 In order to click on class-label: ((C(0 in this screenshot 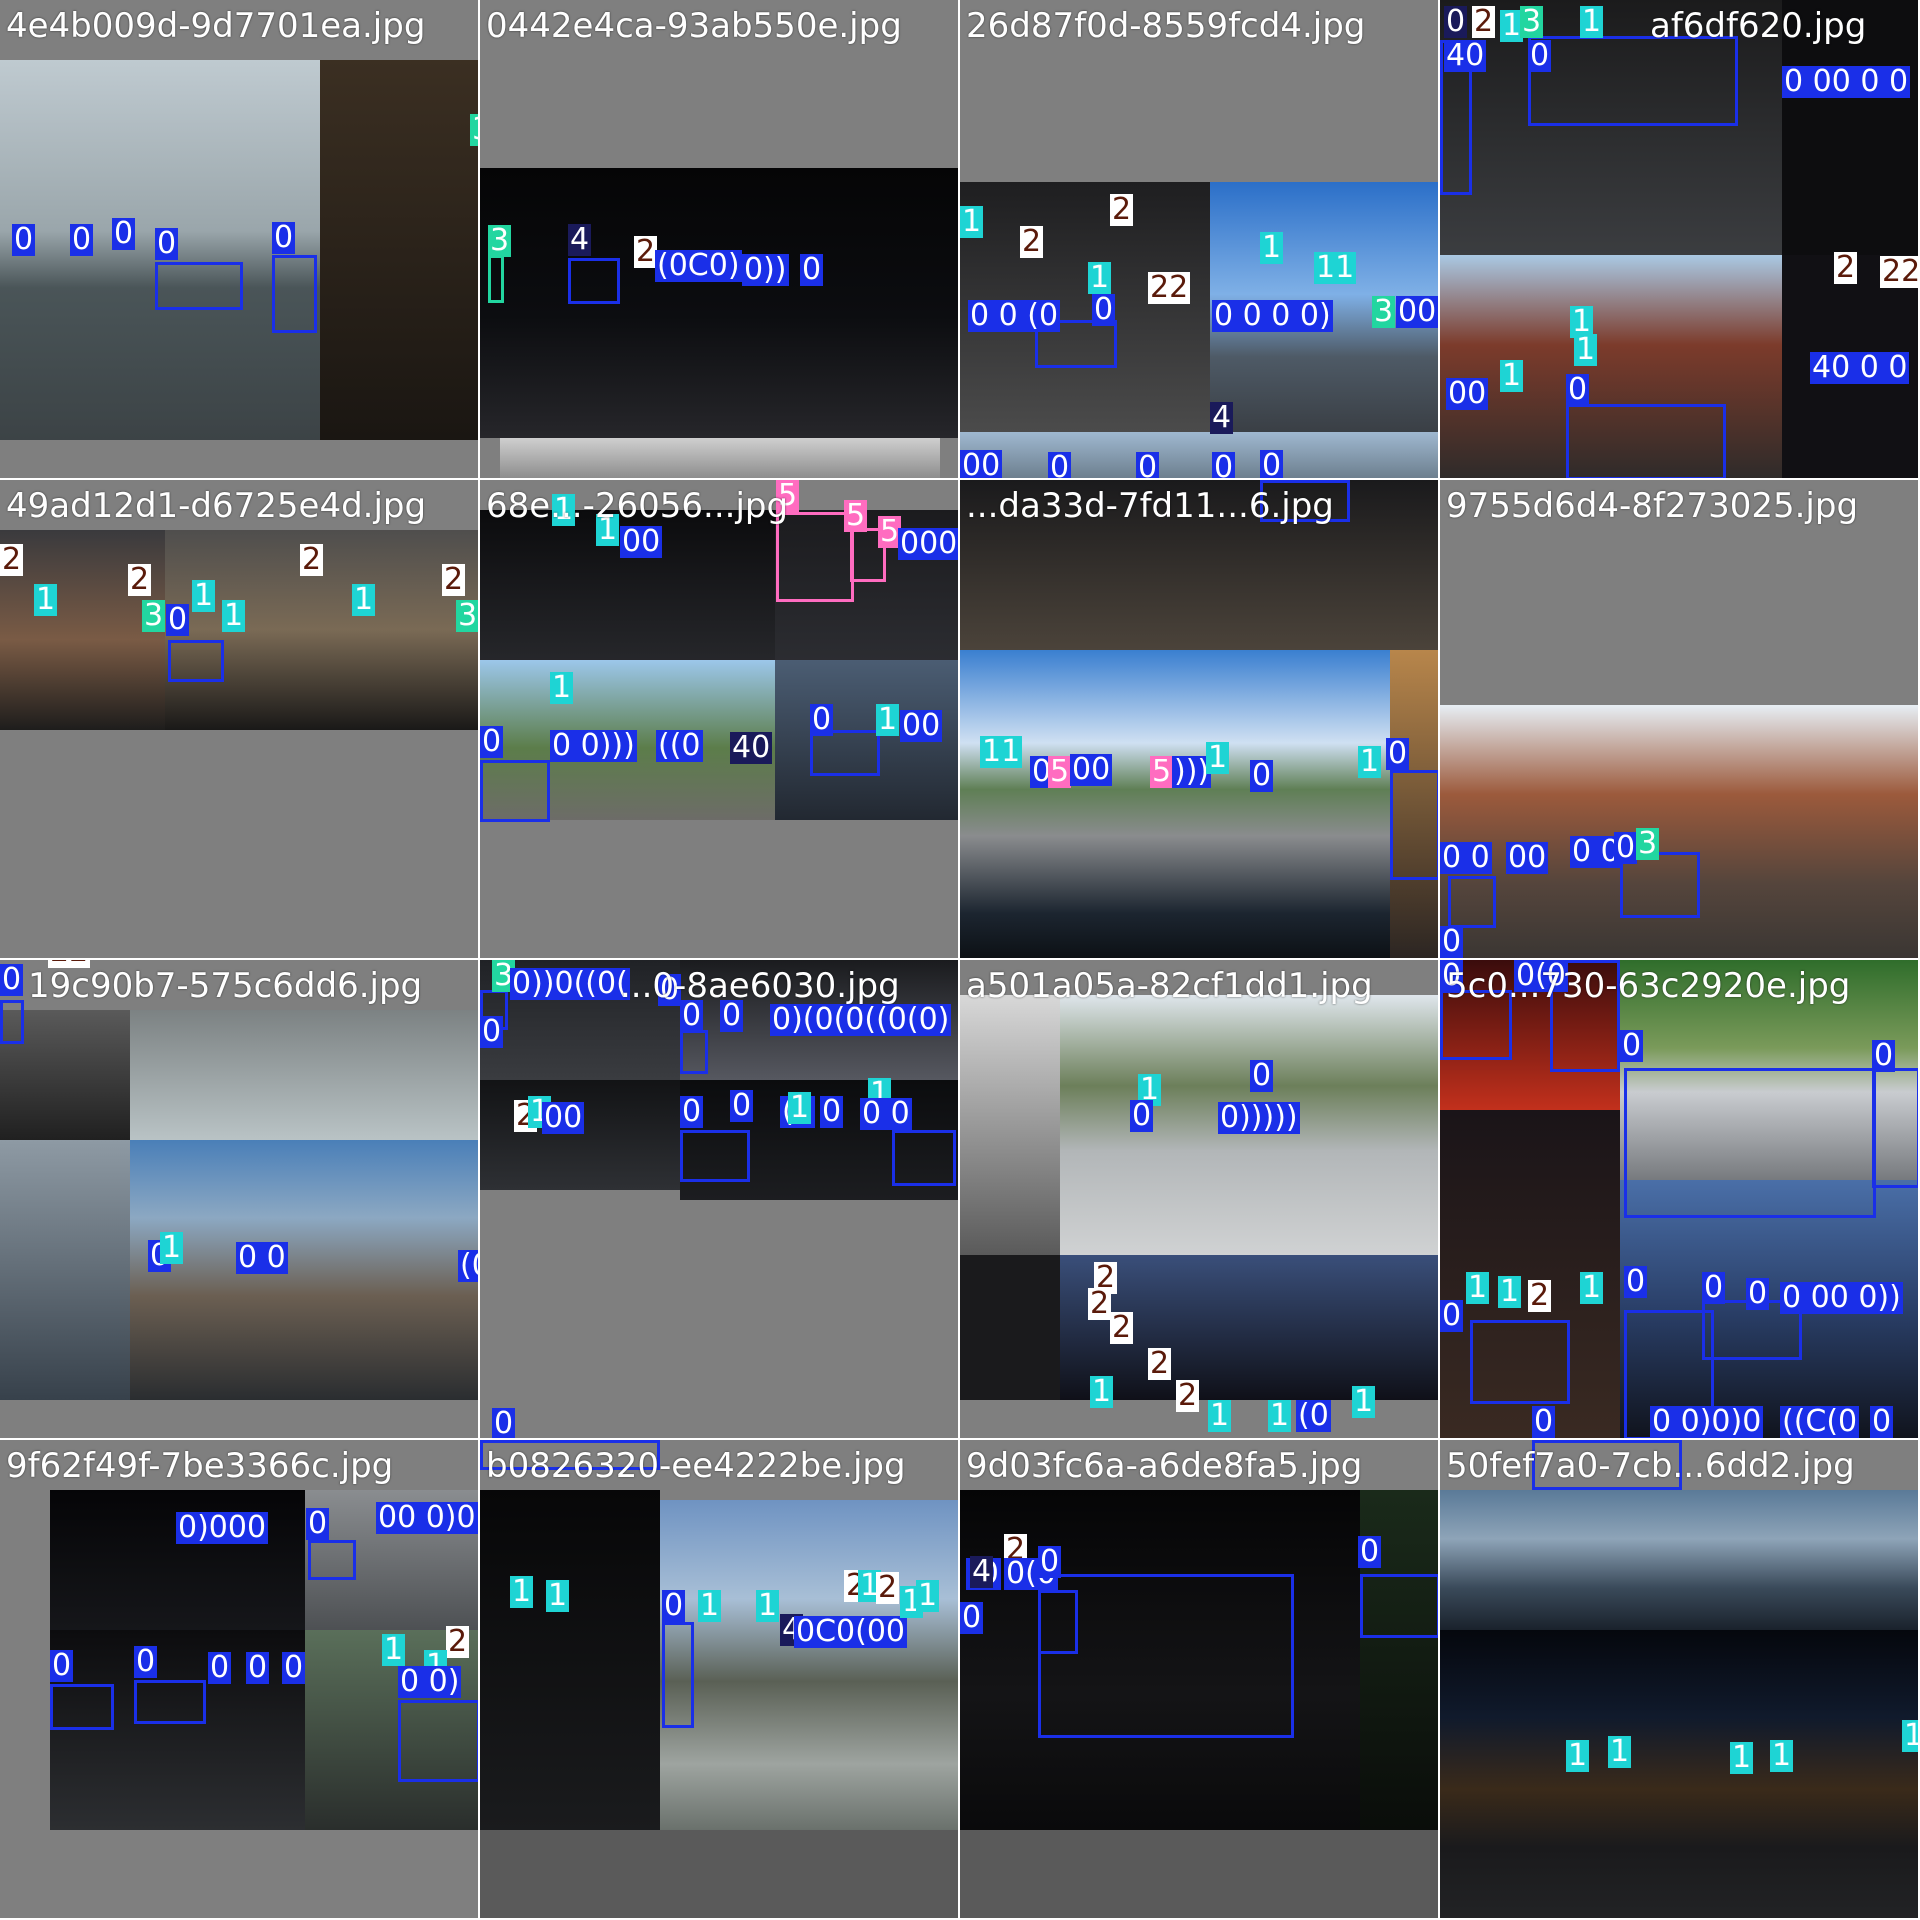, I will do `click(1820, 1421)`.